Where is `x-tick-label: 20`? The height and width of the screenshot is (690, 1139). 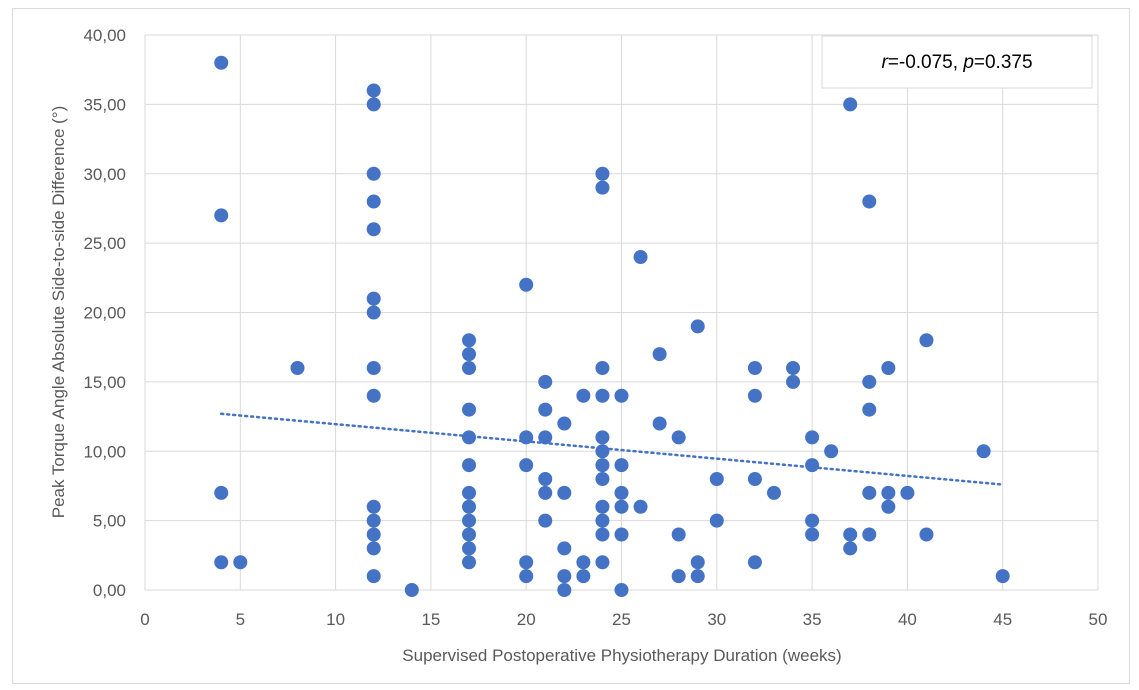
x-tick-label: 20 is located at coordinates (526, 619).